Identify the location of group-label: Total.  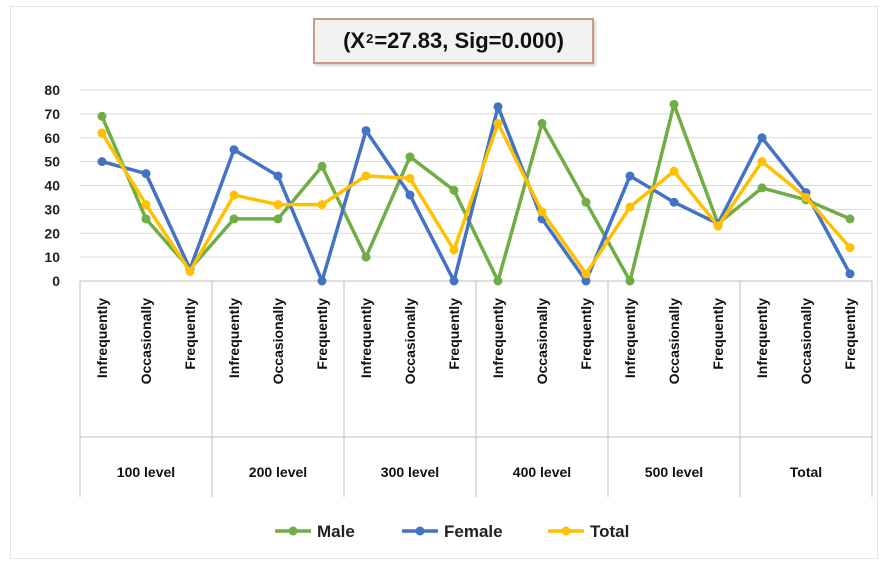
(806, 472).